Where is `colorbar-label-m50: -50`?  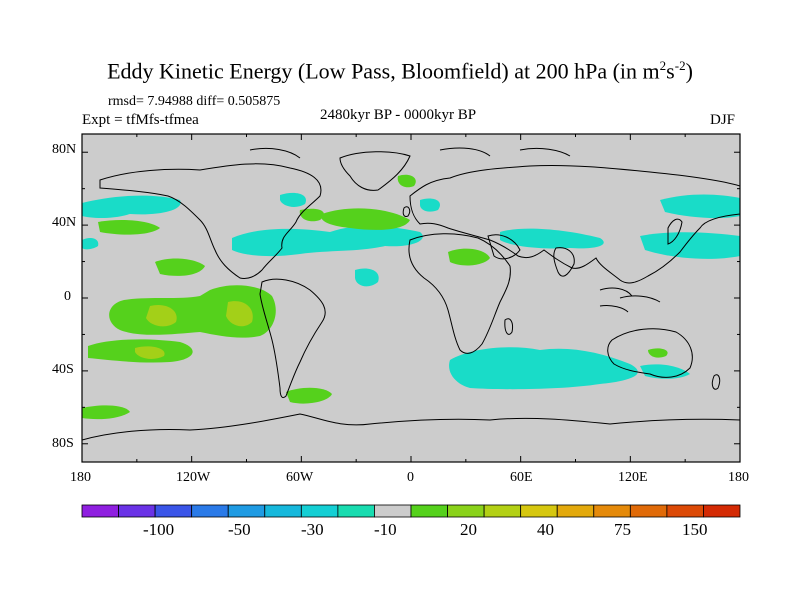
colorbar-label-m50: -50 is located at coordinates (239, 529).